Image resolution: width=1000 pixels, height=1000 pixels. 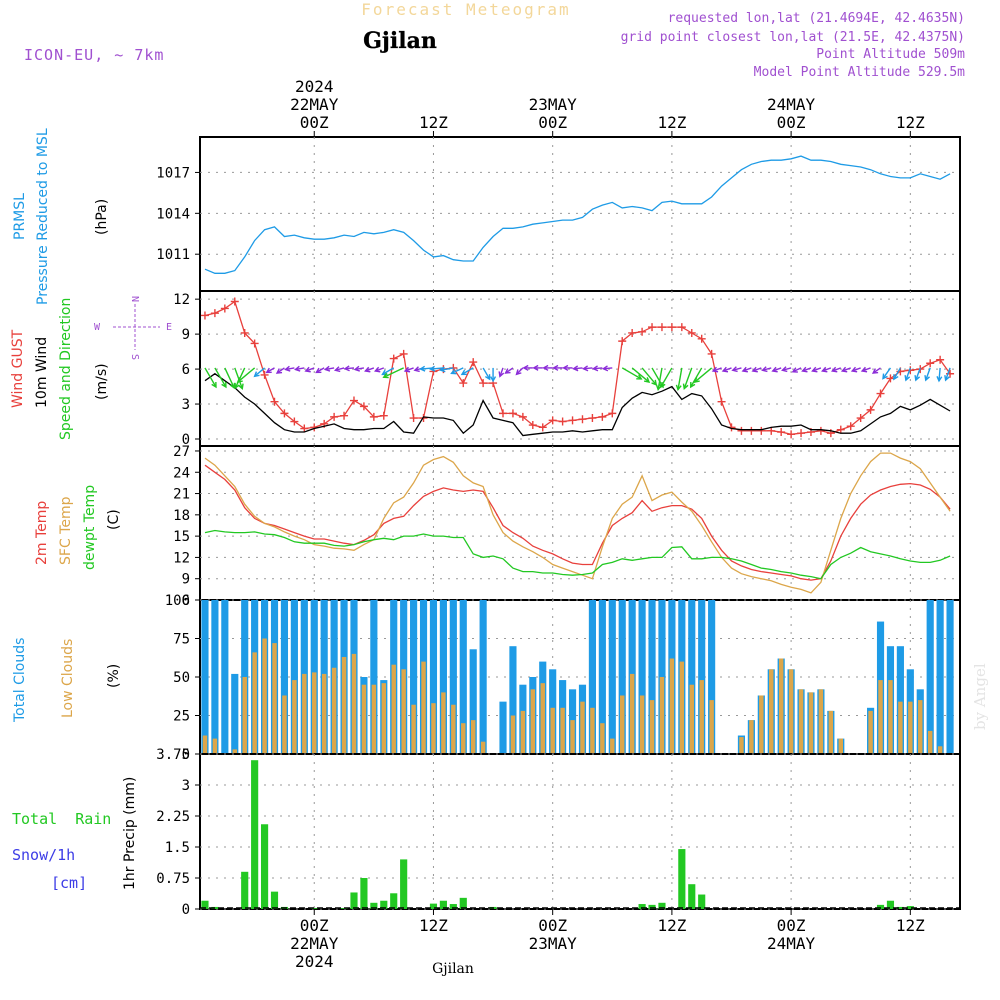 I want to click on series-line-2m-temp, so click(x=577, y=522).